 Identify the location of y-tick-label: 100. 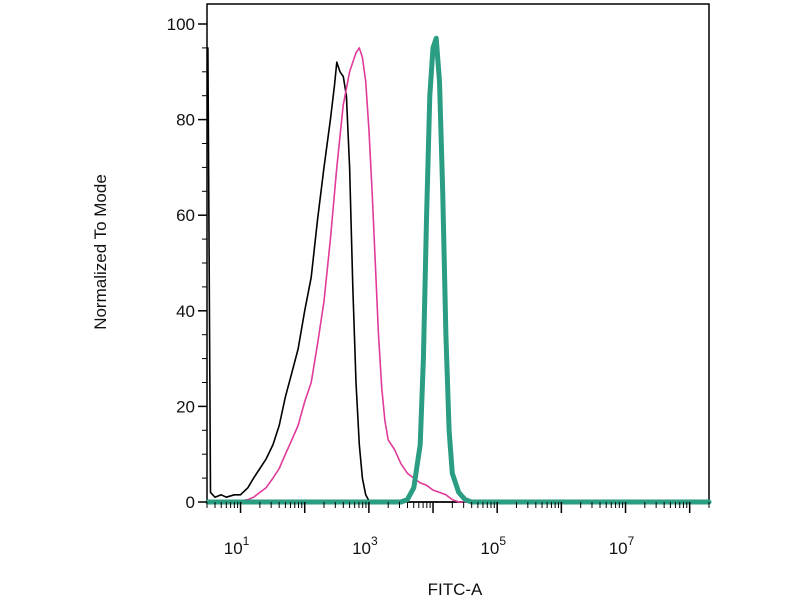
(181, 24).